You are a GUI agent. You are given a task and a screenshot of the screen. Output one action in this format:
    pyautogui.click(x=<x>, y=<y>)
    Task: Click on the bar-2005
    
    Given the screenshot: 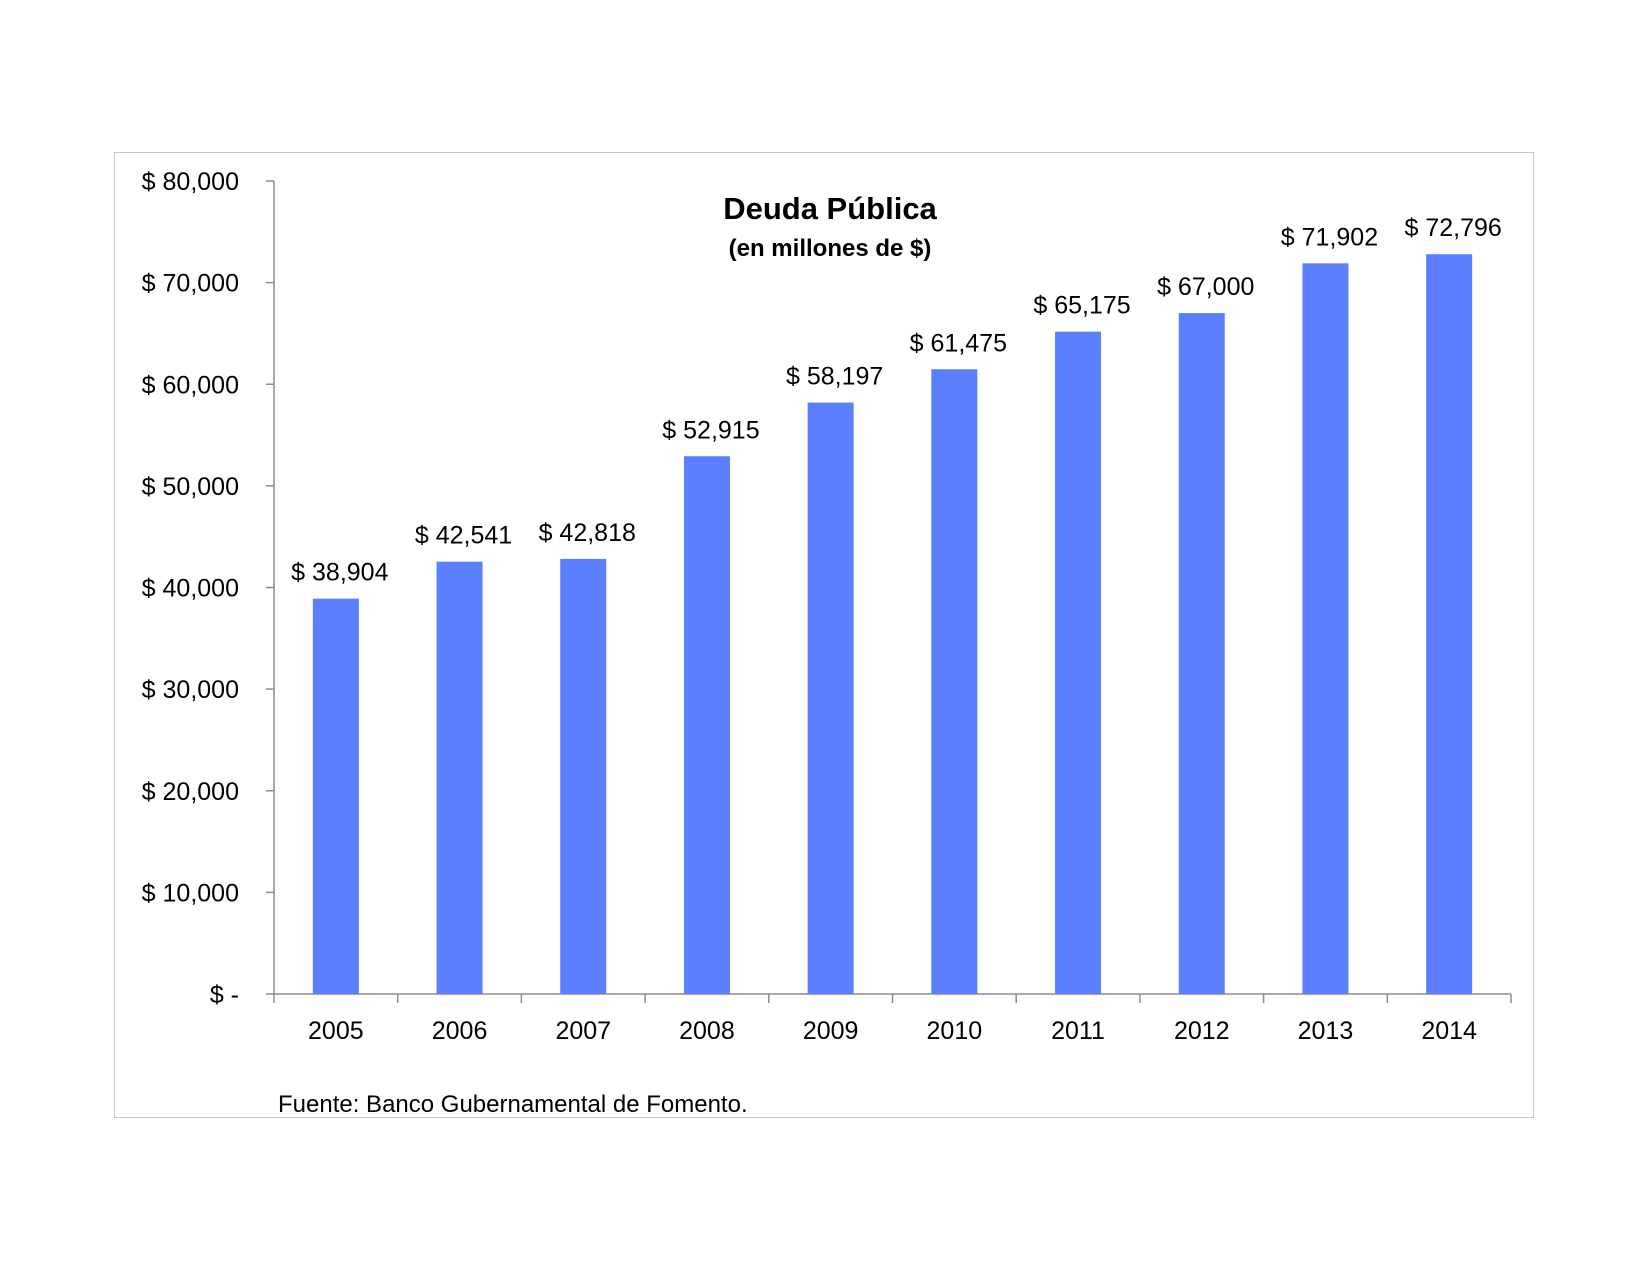 What is the action you would take?
    pyautogui.click(x=335, y=796)
    